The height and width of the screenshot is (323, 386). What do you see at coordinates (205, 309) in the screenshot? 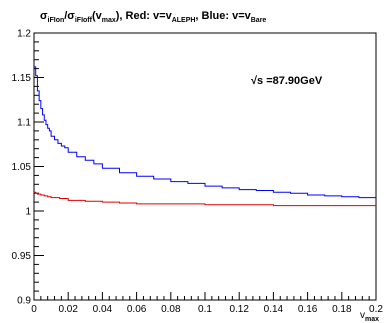
I see `x-tick-label: 0.1` at bounding box center [205, 309].